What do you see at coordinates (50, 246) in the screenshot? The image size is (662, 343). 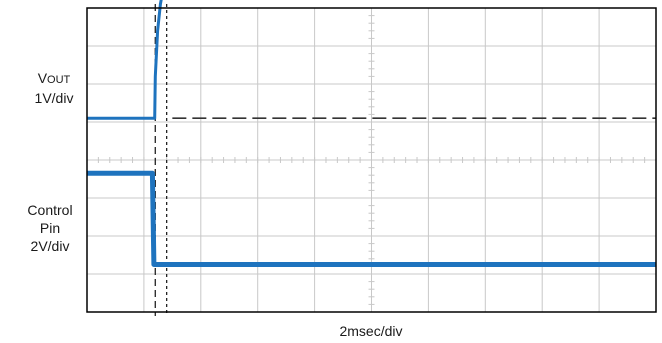 I see `control-scale: 2V/div` at bounding box center [50, 246].